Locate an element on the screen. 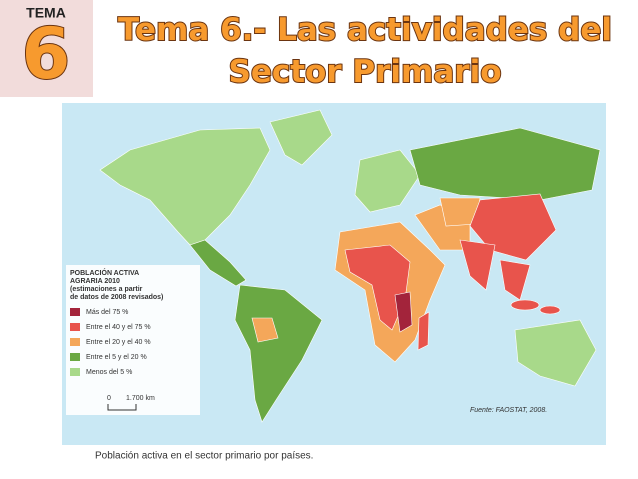 The width and height of the screenshot is (638, 479). legend-box is located at coordinates (133, 340).